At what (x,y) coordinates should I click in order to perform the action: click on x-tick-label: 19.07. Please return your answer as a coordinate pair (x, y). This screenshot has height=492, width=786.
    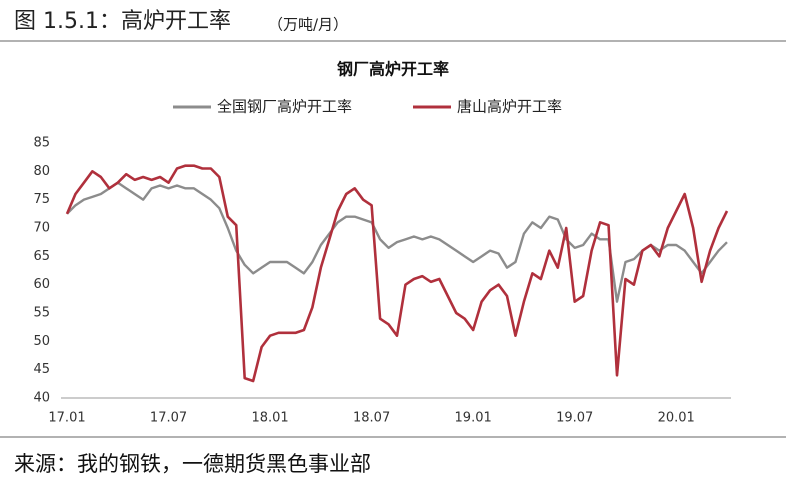
    Looking at the image, I should click on (574, 418).